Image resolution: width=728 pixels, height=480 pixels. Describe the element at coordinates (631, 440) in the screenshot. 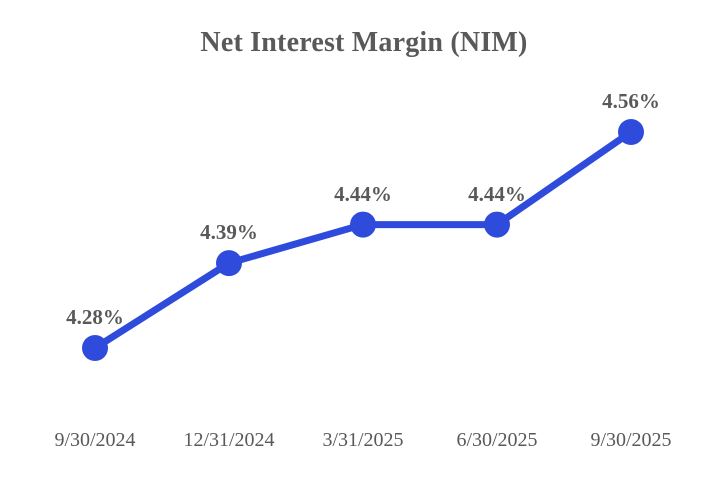

I see `x-axis-label: 9/30/2025` at that location.